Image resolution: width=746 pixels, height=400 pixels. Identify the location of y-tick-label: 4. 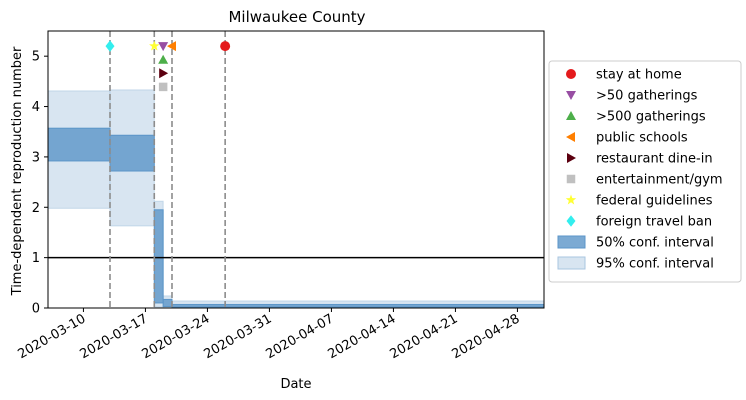
(36, 107).